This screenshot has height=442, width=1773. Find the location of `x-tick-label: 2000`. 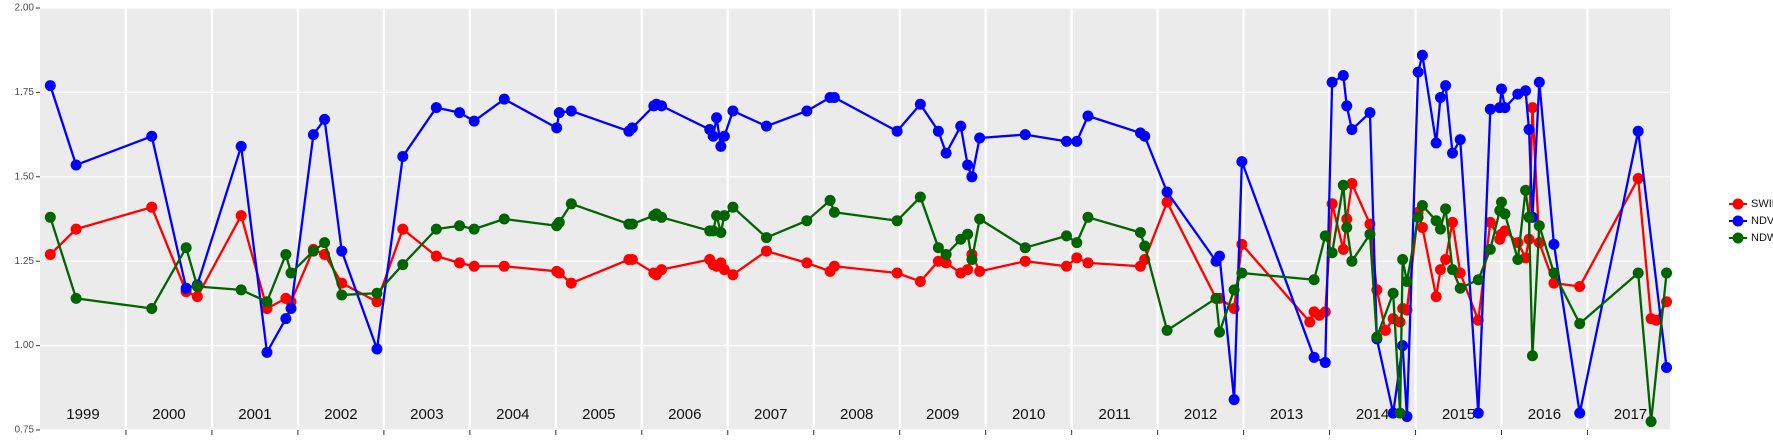

x-tick-label: 2000 is located at coordinates (168, 414).